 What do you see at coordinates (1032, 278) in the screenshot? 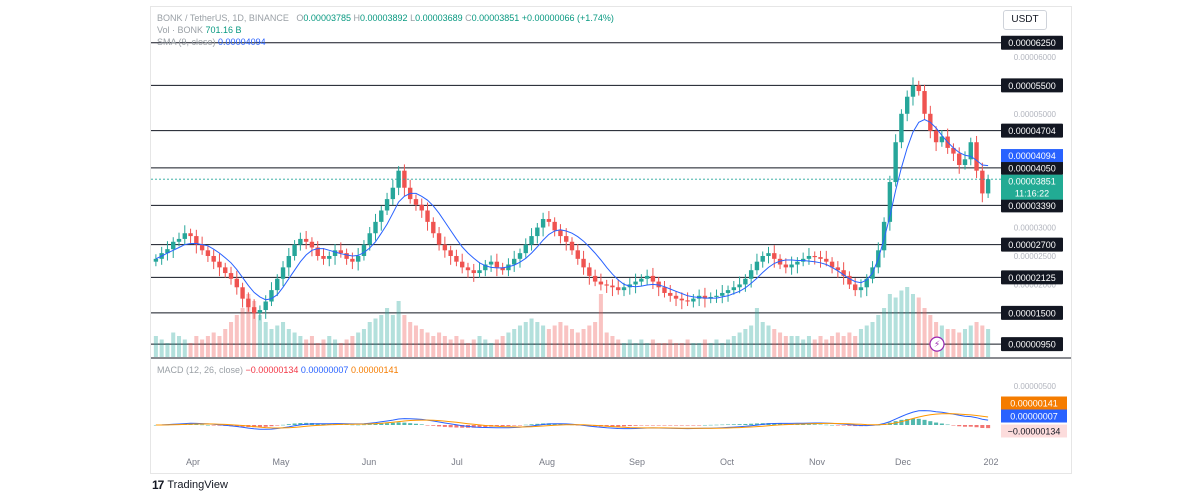
I see `level-tag-label: 0.00002125` at bounding box center [1032, 278].